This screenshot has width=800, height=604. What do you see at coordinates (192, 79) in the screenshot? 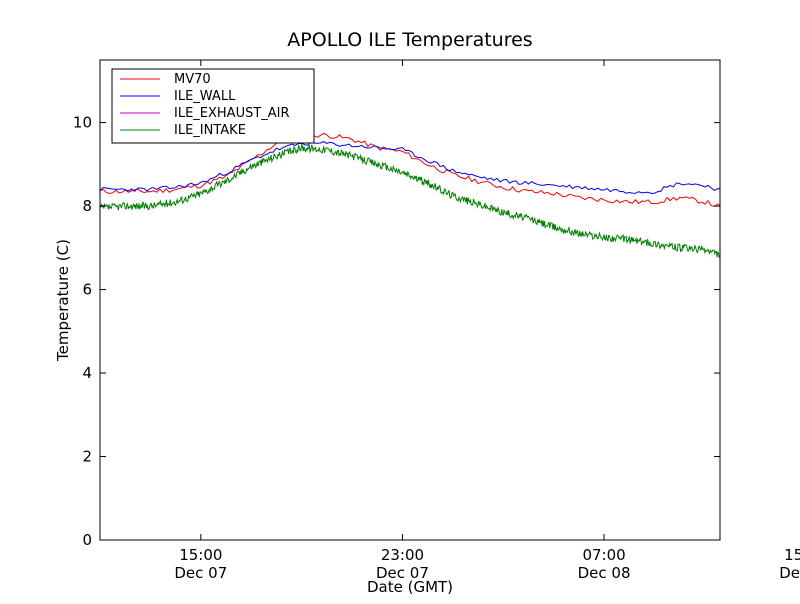
I see `legend-entry-label: MV70` at bounding box center [192, 79].